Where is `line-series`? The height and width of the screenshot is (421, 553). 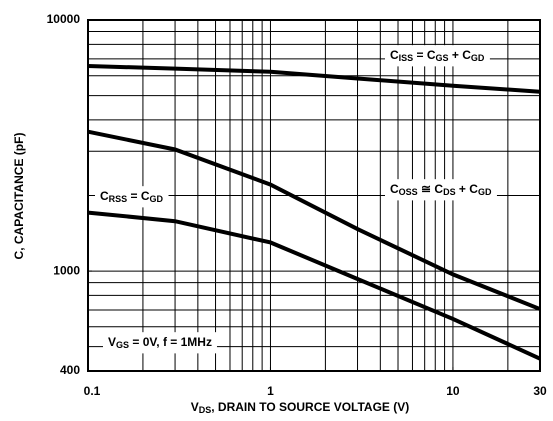
line-series is located at coordinates (314, 78).